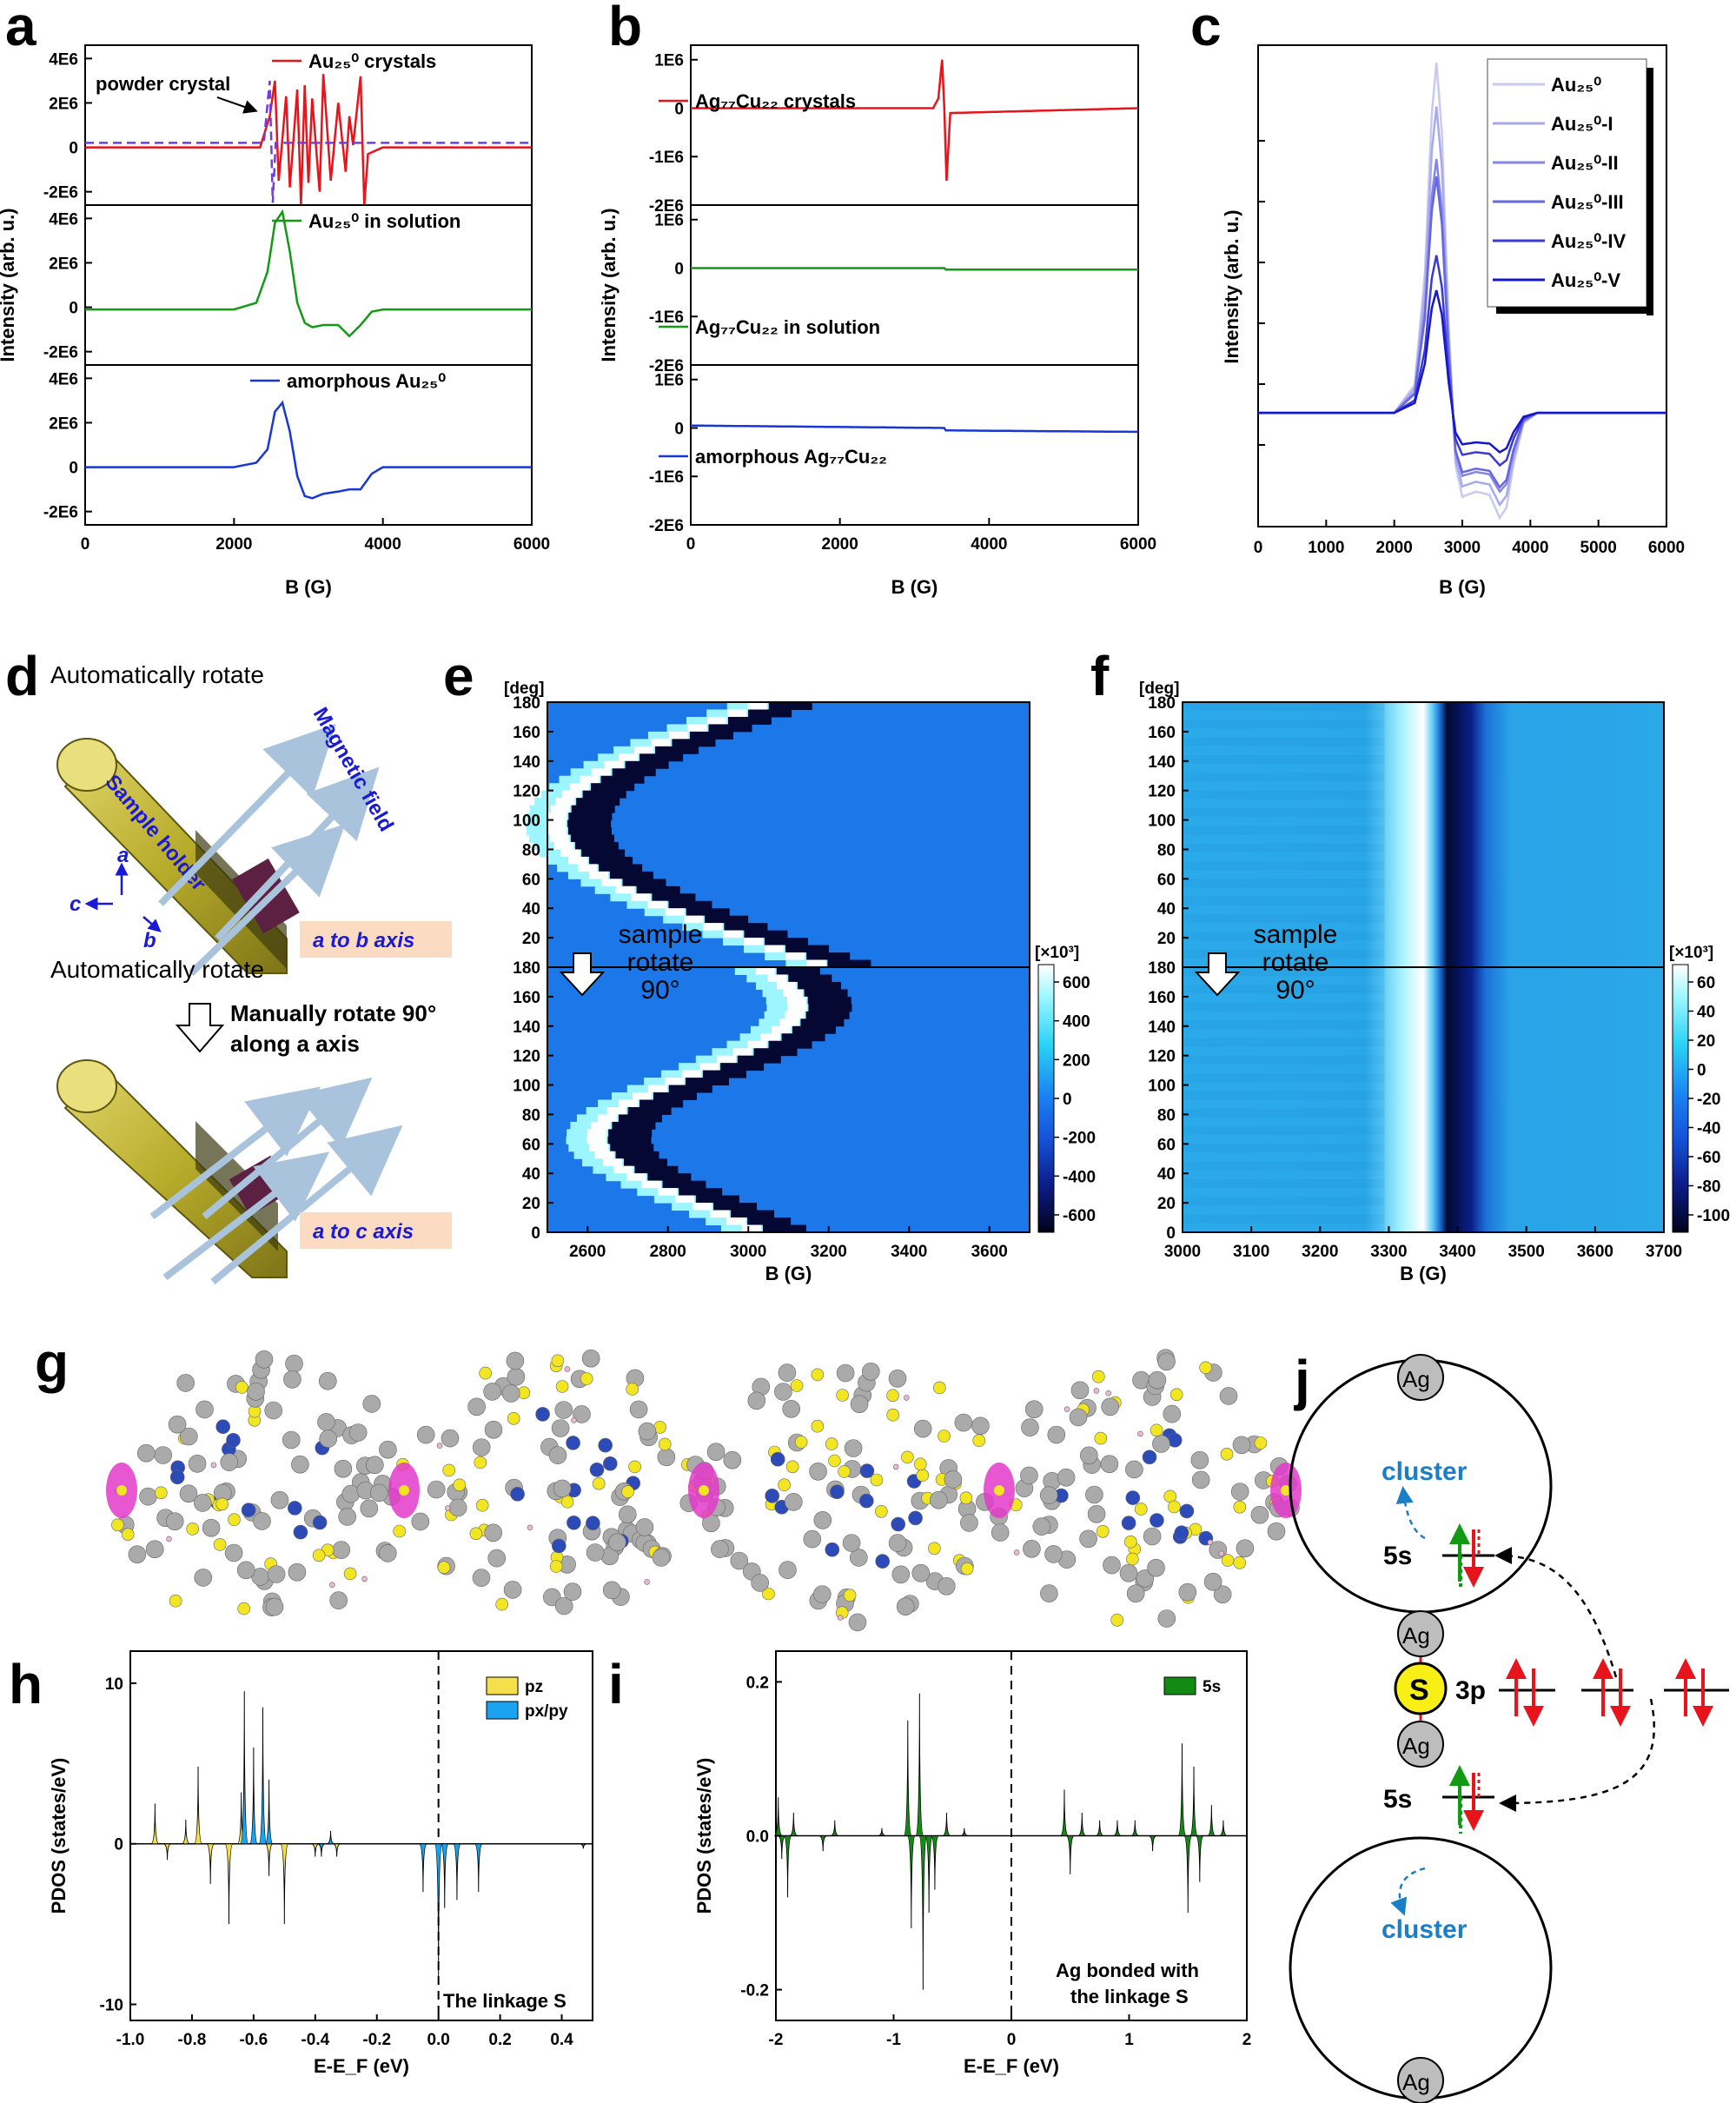 This screenshot has width=1736, height=2103. I want to click on panel-a-ytick-label-1-2: 0, so click(73, 309).